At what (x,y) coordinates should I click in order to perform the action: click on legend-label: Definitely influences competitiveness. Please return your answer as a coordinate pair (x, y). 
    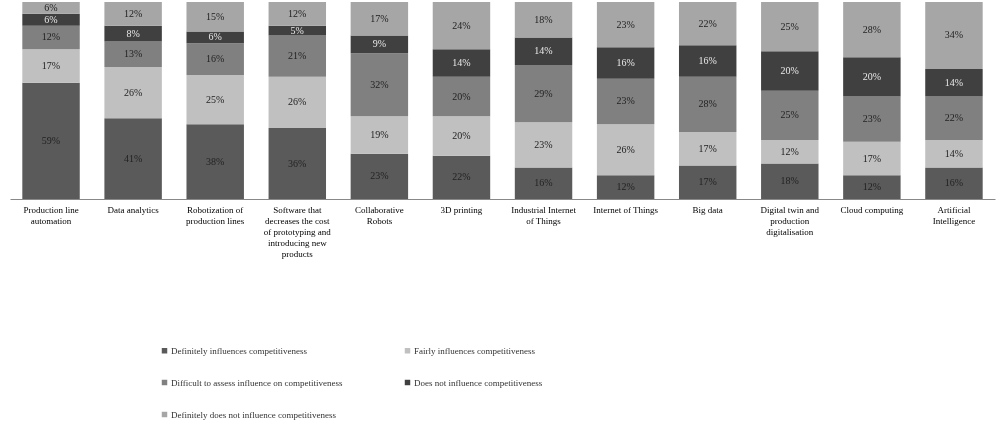
    Looking at the image, I should click on (239, 350).